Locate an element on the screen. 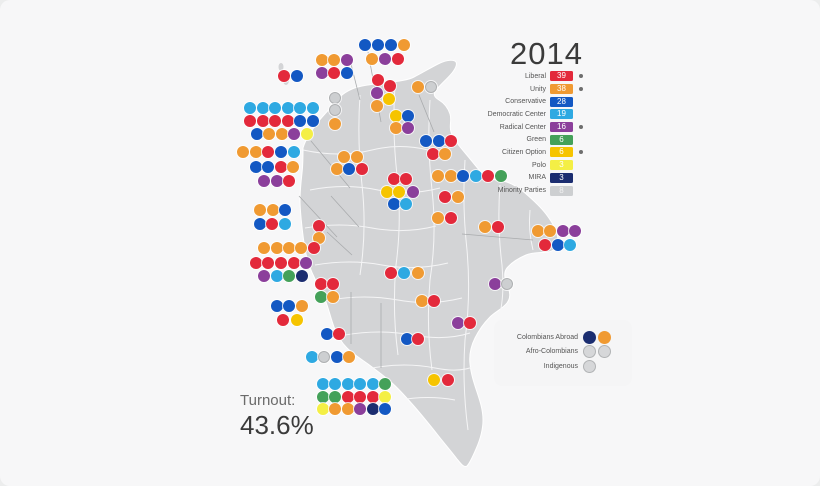 This screenshot has width=820, height=486. legend-row-polo: Polo 3 is located at coordinates (505, 165).